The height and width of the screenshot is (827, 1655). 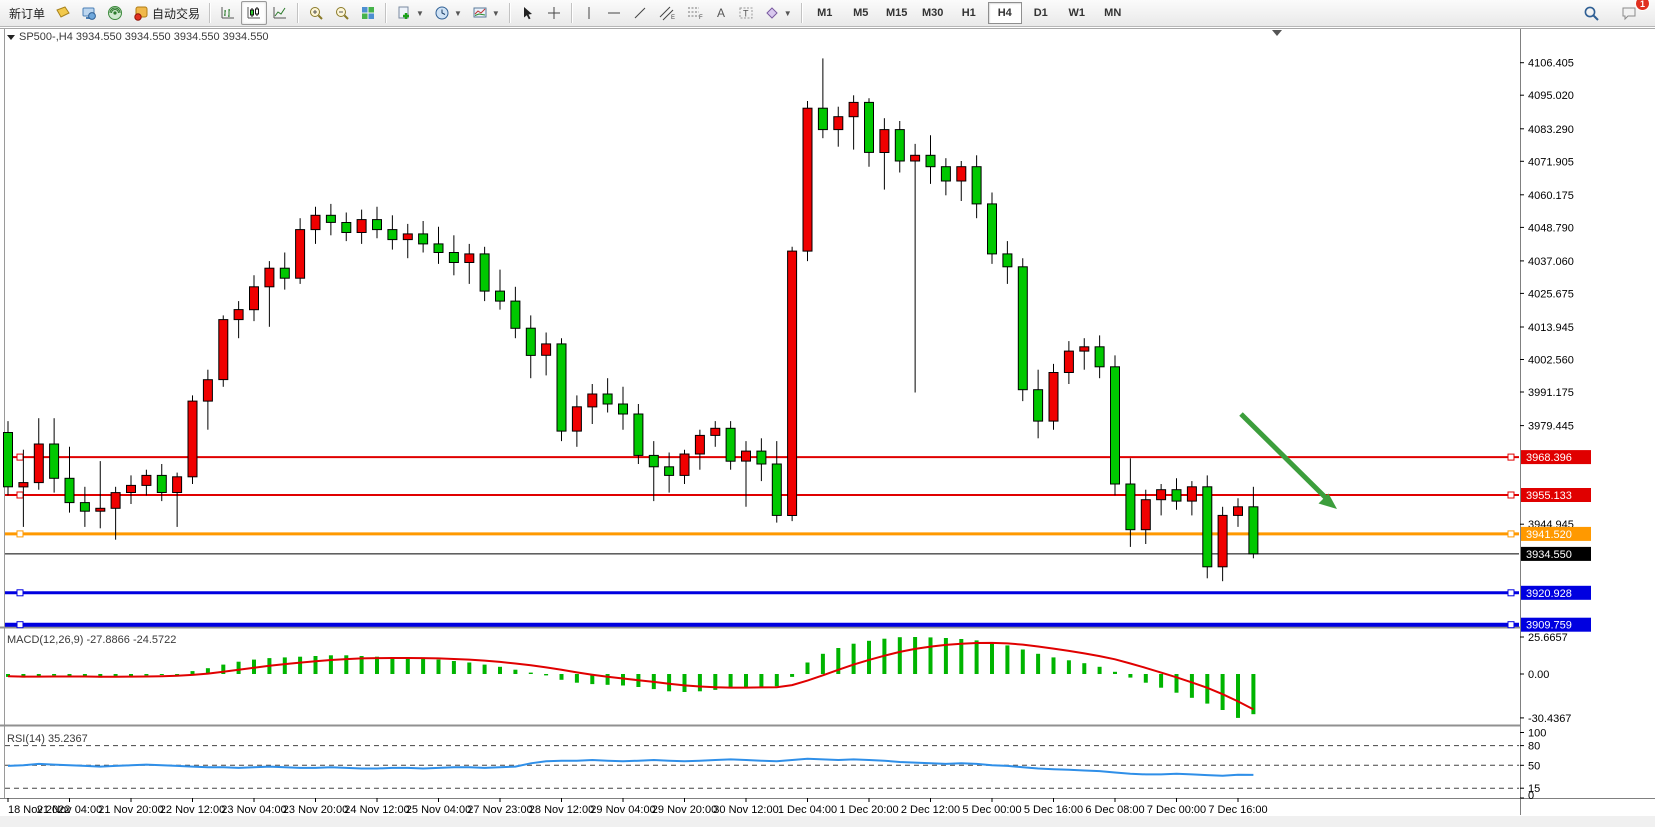 I want to click on macd-histogram, so click(x=631, y=677).